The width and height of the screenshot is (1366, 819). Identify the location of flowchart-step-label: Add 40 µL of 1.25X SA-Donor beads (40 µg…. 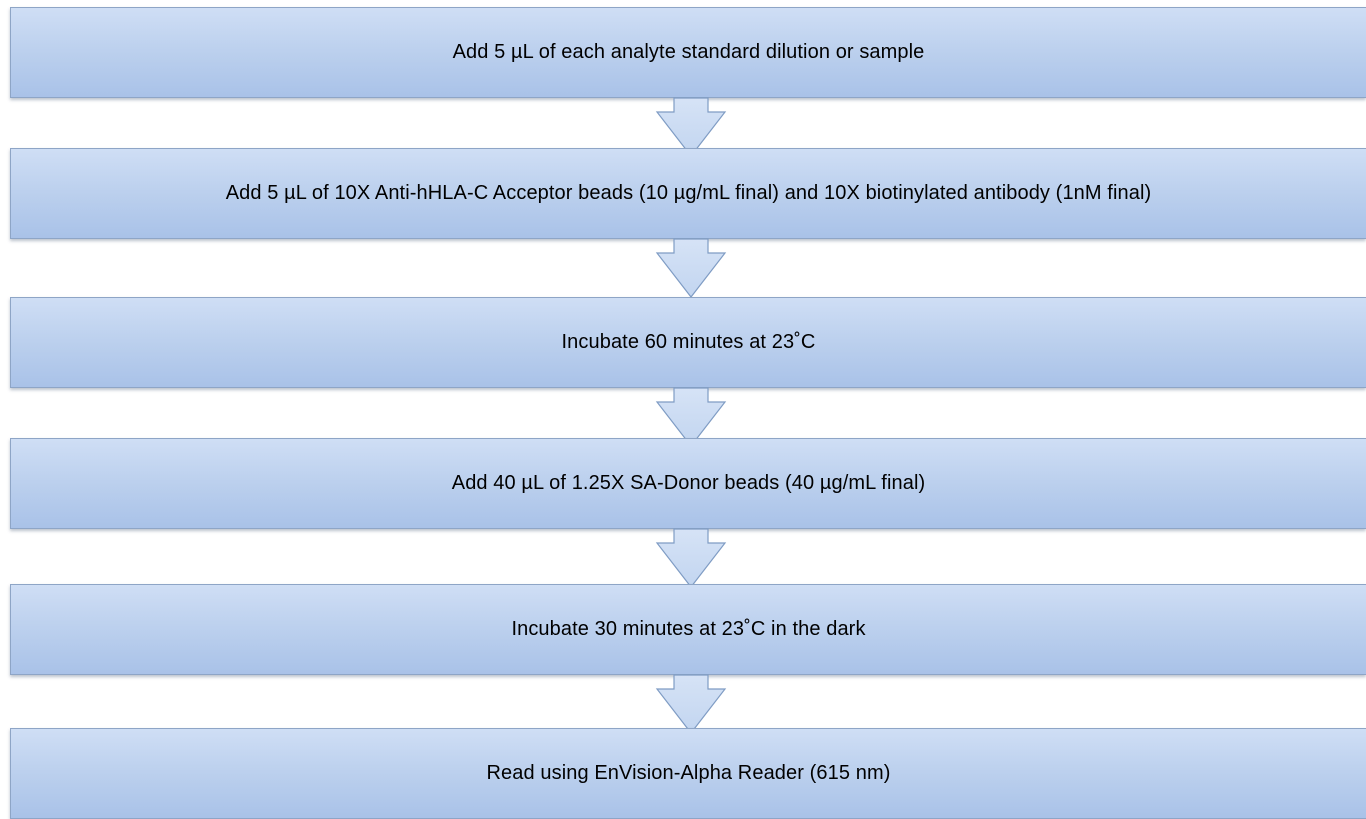
(688, 483).